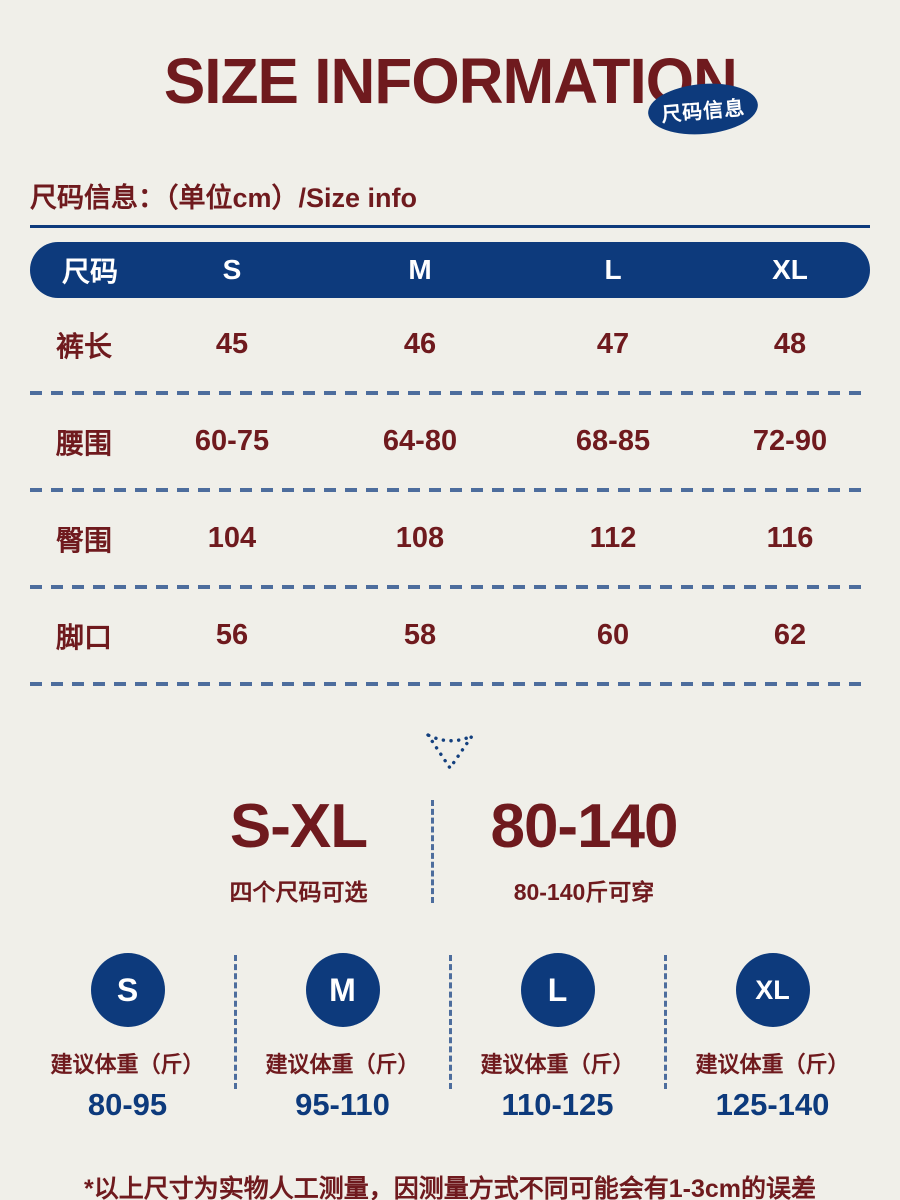 Image resolution: width=900 pixels, height=1200 pixels. I want to click on summary-sizes: S-XL 四个尺码可选, so click(298, 851).